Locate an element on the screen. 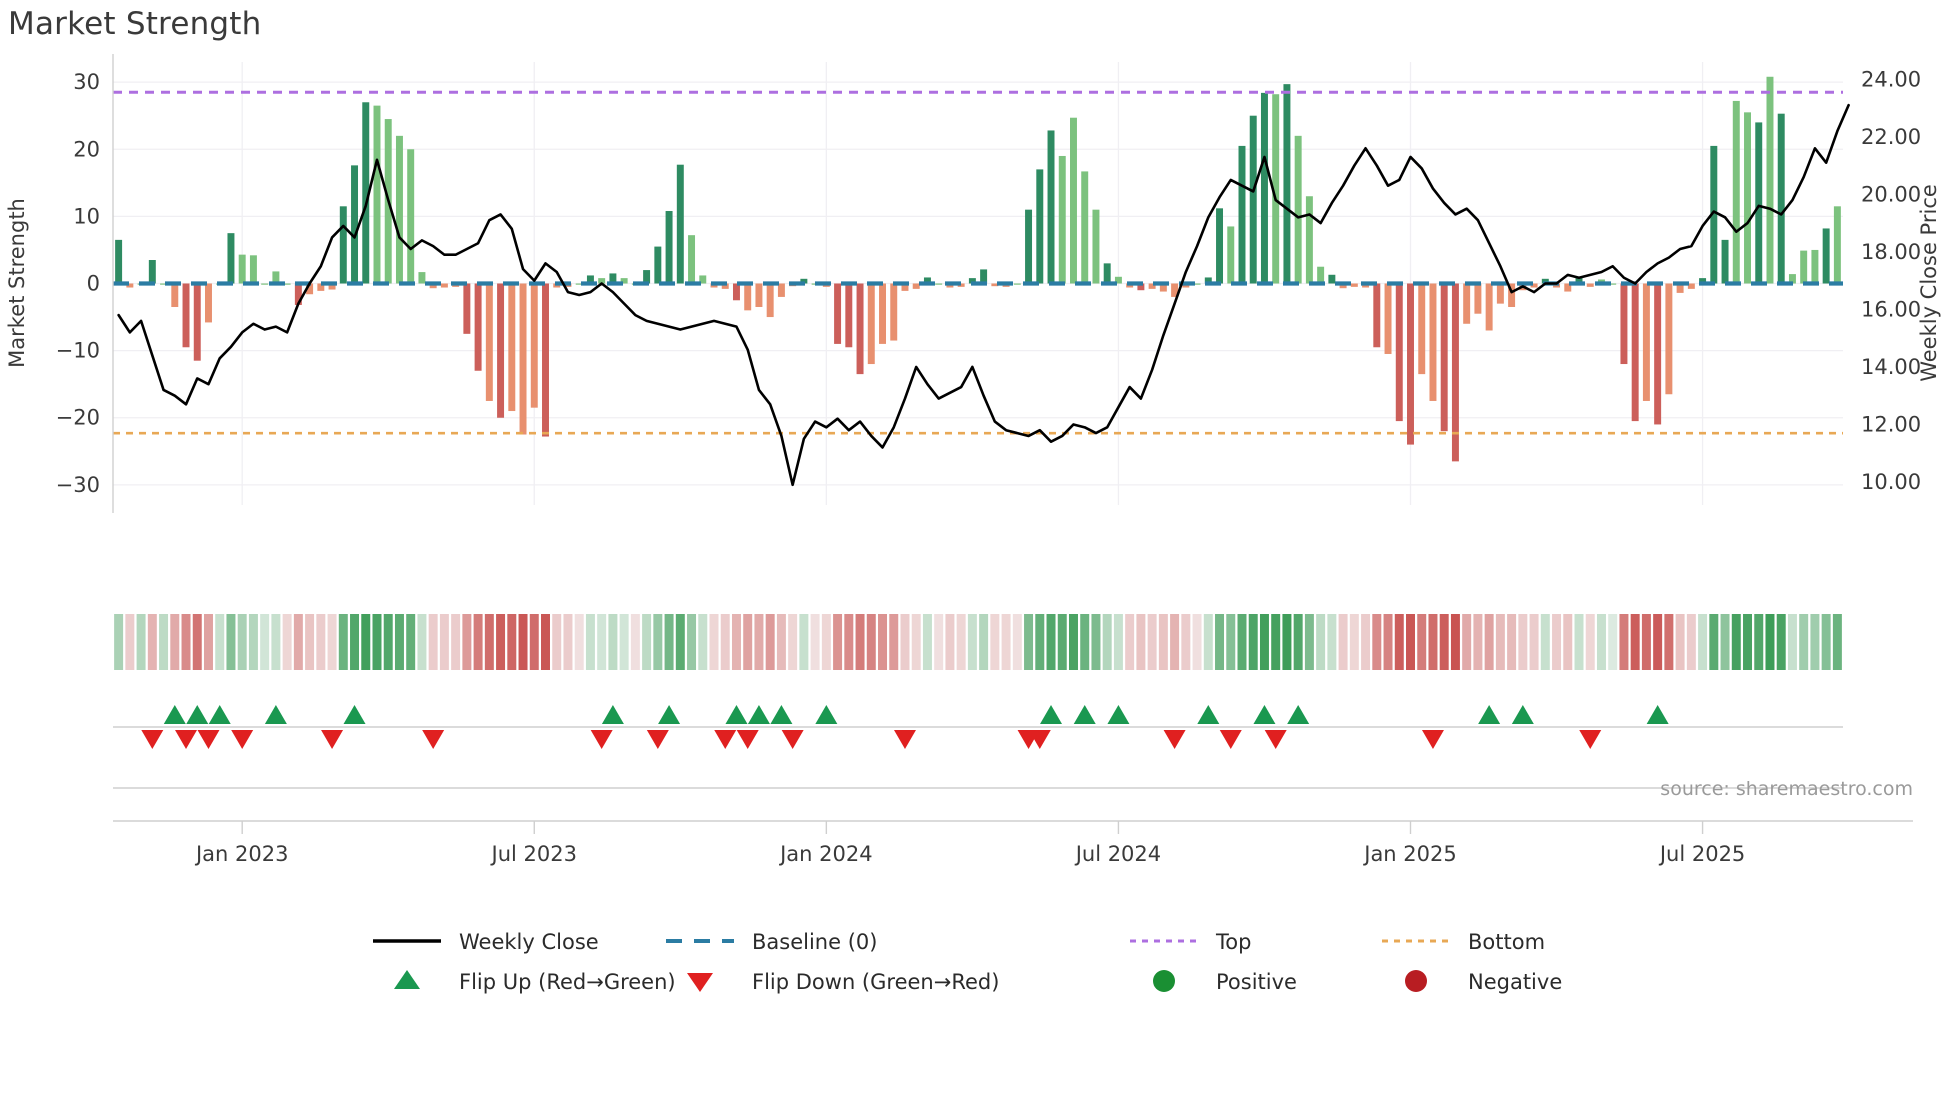  legend-item: Flip Up (Red→Green) is located at coordinates (535, 982).